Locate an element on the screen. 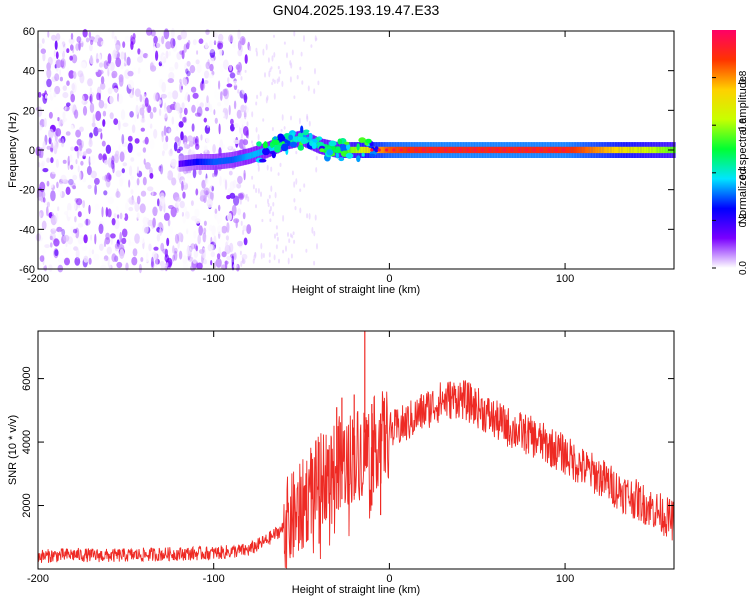 The image size is (750, 600). ridge-blob is located at coordinates (277, 148).